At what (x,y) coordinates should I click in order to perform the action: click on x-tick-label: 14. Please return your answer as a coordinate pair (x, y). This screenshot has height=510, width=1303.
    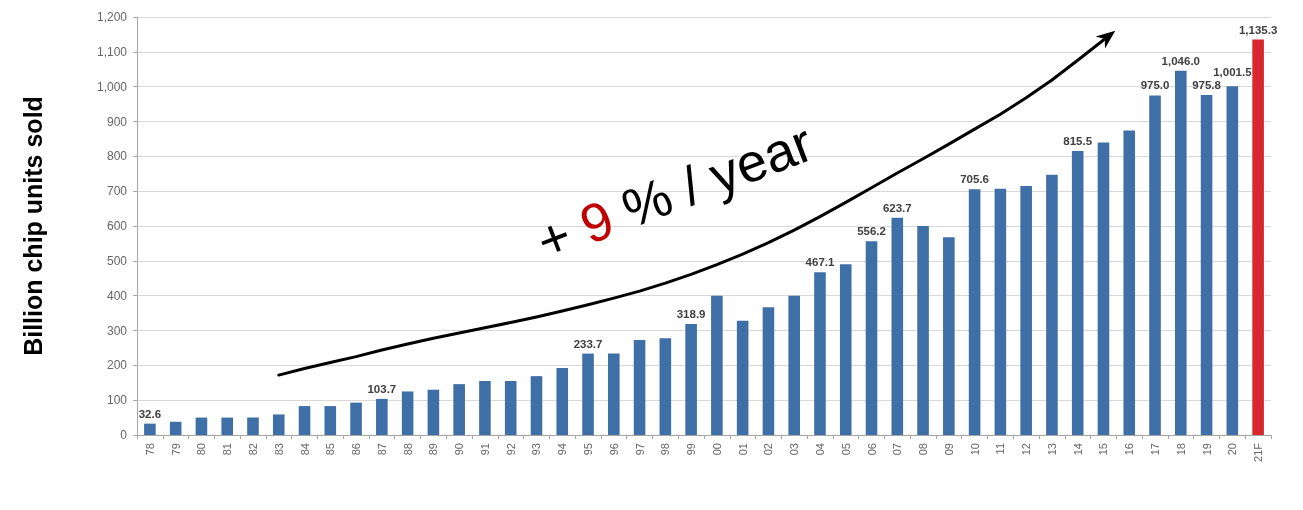
    Looking at the image, I should click on (1077, 449).